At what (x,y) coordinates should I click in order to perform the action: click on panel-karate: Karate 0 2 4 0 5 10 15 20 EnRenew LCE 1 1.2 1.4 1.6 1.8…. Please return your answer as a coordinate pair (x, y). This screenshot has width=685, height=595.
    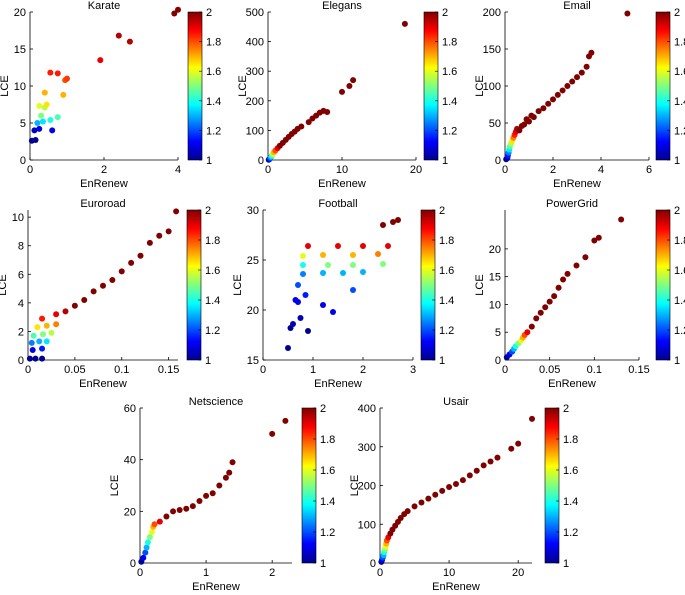
    Looking at the image, I should click on (110, 95).